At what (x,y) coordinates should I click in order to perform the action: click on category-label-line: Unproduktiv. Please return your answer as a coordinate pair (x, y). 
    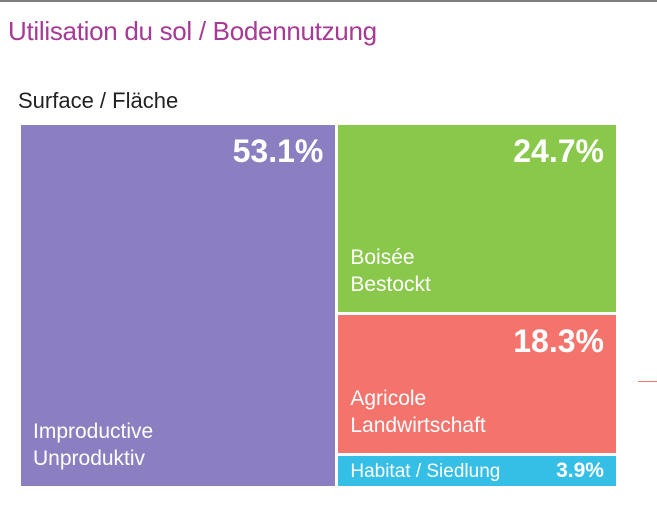
    Looking at the image, I should click on (89, 458).